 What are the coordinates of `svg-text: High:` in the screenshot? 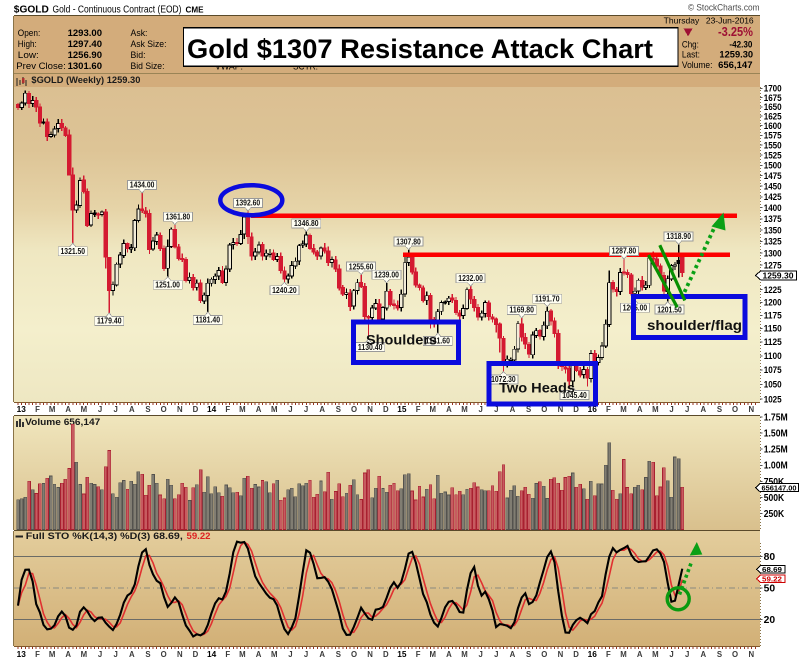 It's located at (27, 44).